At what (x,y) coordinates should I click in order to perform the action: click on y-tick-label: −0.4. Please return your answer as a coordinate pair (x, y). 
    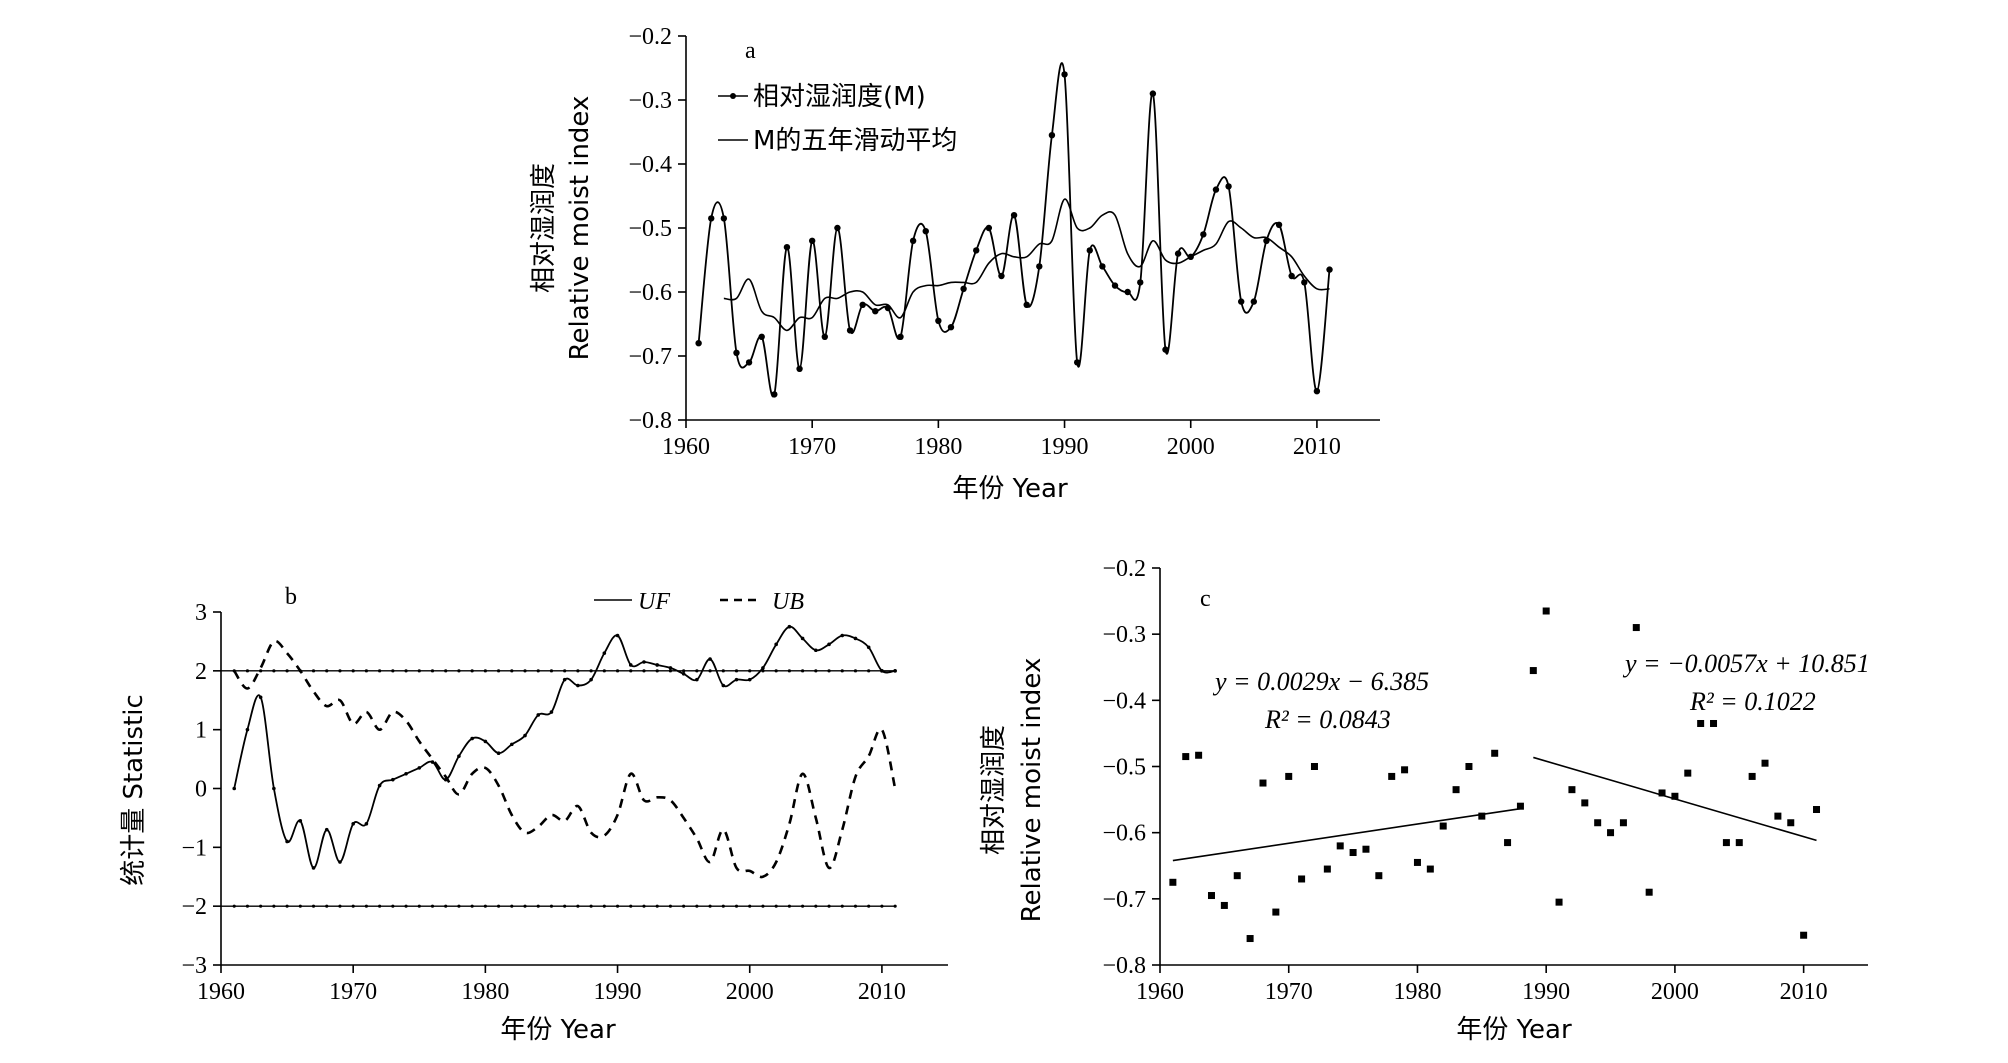
    Looking at the image, I should click on (650, 165).